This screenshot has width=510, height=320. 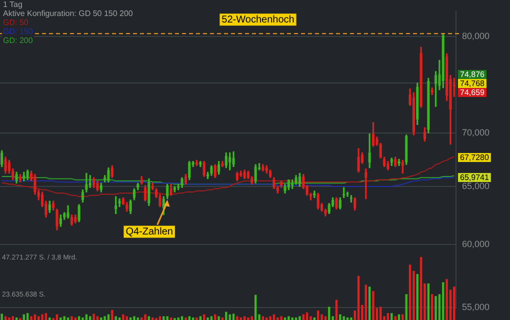 I want to click on ref-line-label: 52-Wochenhoch, so click(x=258, y=20).